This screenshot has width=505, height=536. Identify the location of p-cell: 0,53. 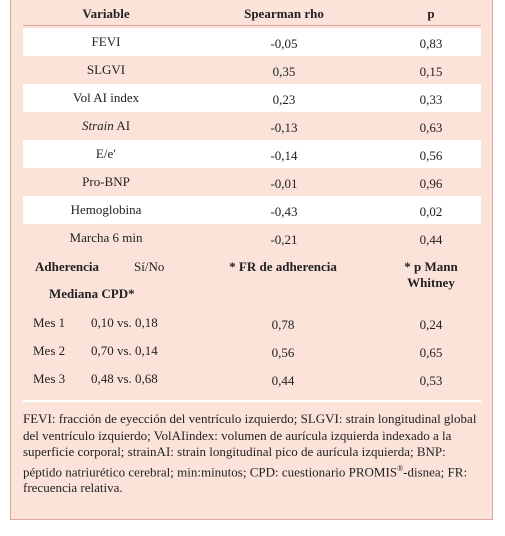
(431, 380).